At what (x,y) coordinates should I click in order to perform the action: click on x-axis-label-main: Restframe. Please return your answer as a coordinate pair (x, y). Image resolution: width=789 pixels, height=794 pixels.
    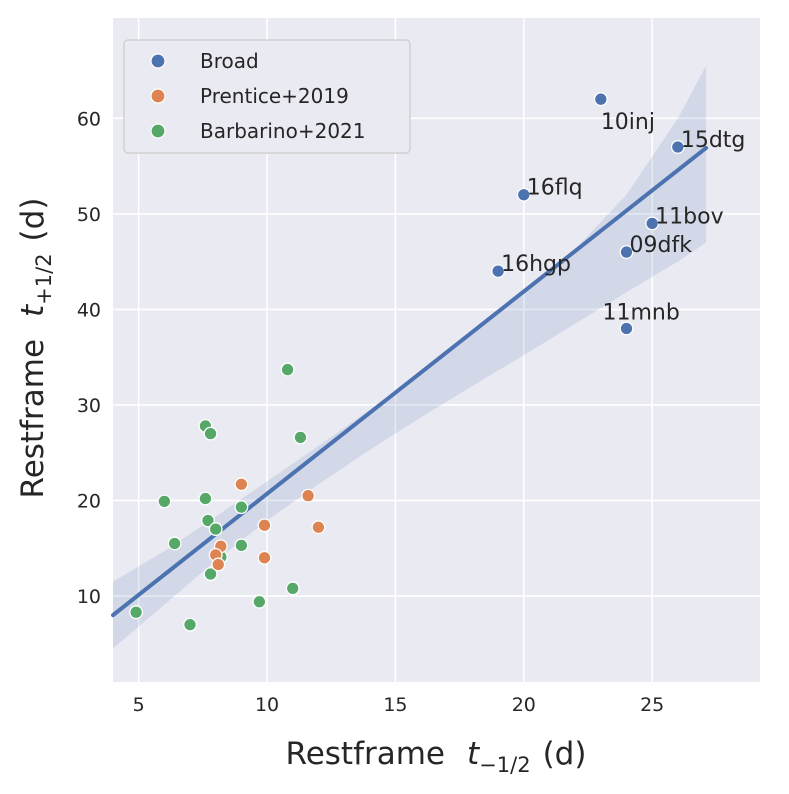
    Looking at the image, I should click on (365, 754).